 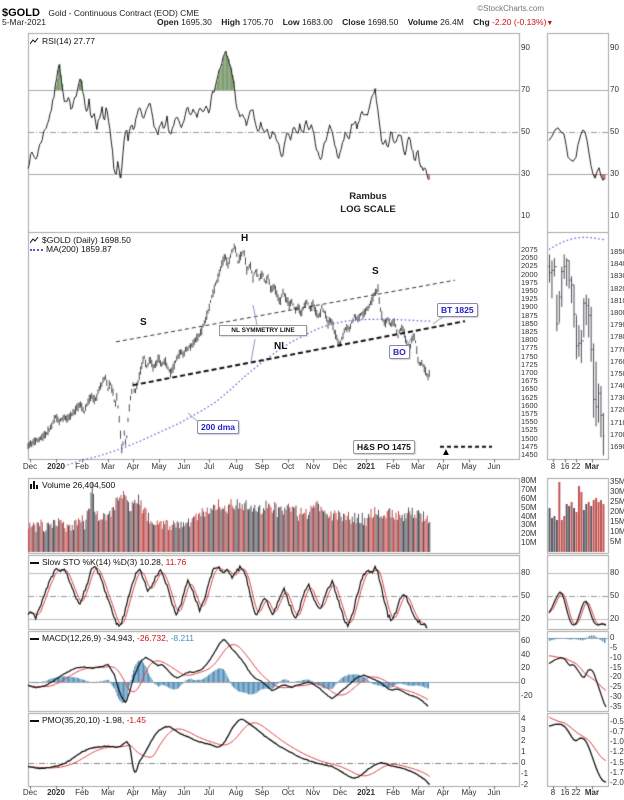 I want to click on sto-legend: Slow STO %K(14) %D(3) 10.28, 11.76, so click(x=108, y=562).